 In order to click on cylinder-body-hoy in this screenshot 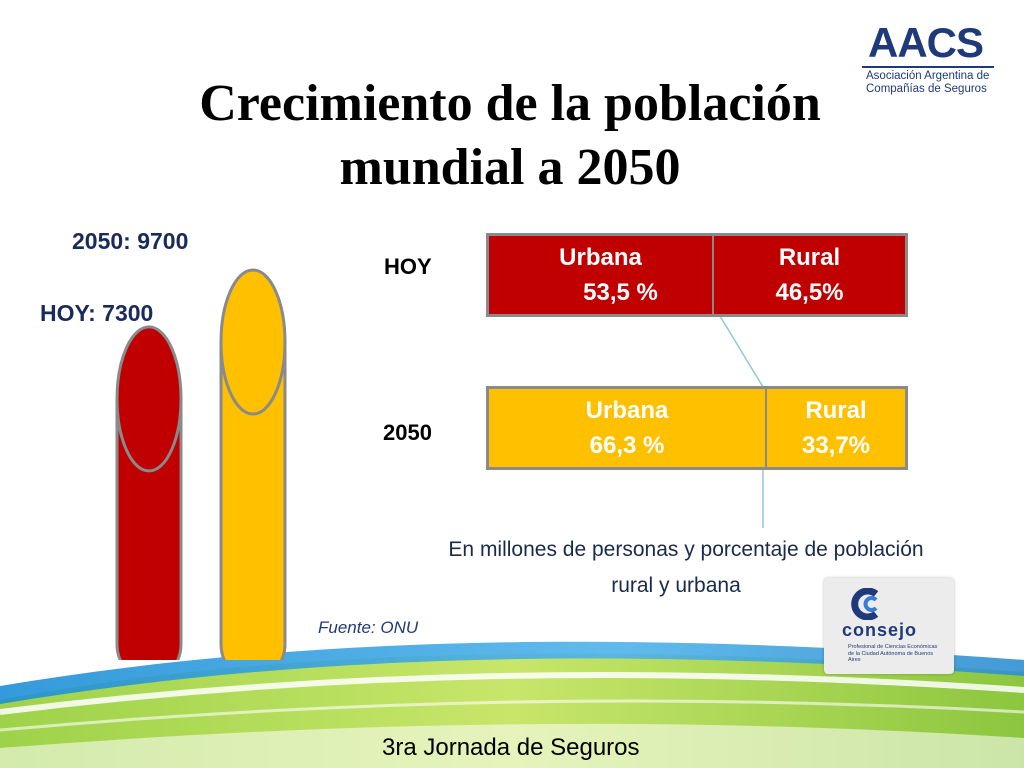, I will do `click(149, 528)`.